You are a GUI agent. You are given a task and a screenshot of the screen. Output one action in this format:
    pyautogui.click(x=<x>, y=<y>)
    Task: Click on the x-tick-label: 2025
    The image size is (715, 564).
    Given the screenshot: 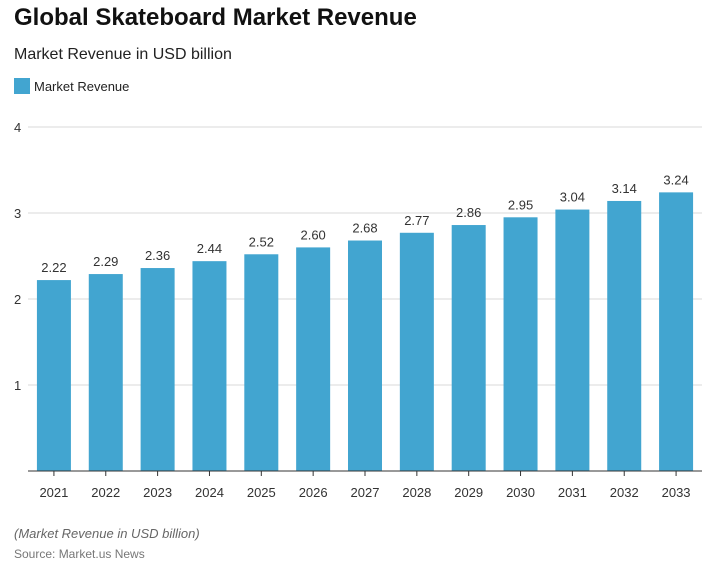 What is the action you would take?
    pyautogui.click(x=261, y=492)
    